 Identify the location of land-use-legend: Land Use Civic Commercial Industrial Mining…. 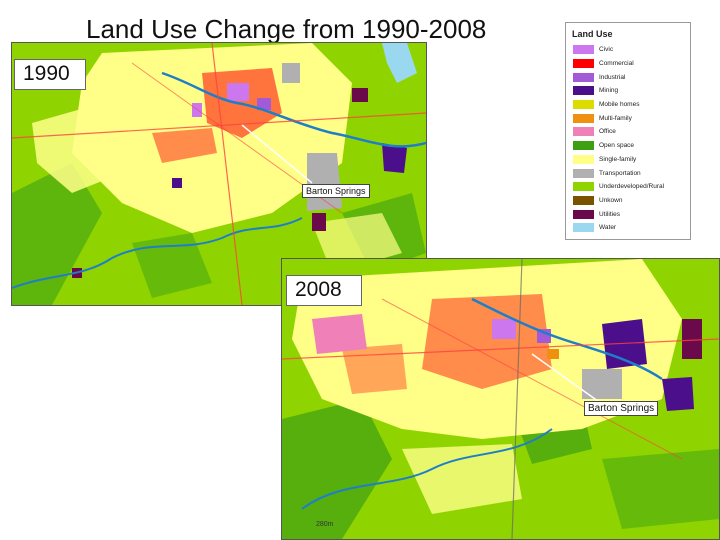
(628, 131).